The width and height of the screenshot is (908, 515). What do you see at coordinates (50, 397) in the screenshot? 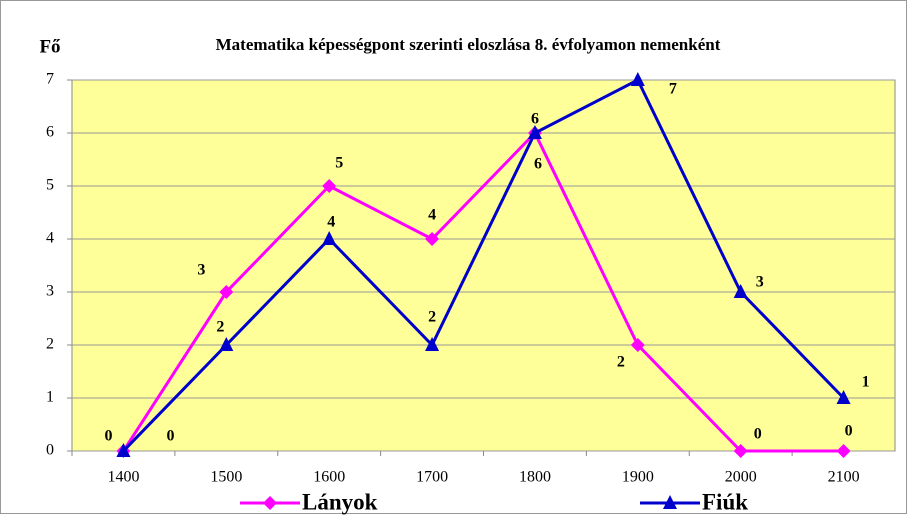
I see `y-tick-label: 1` at bounding box center [50, 397].